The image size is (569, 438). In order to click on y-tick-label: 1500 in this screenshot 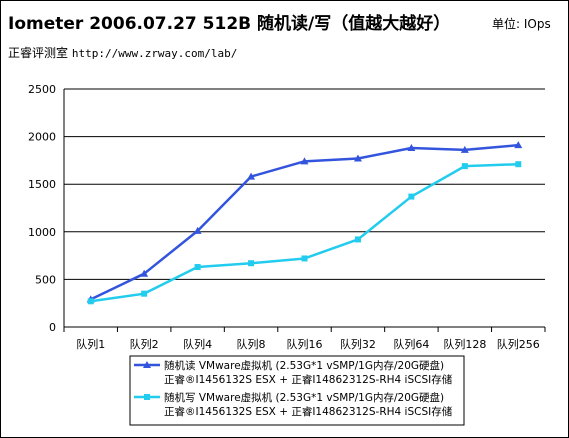, I will do `click(42, 184)`.